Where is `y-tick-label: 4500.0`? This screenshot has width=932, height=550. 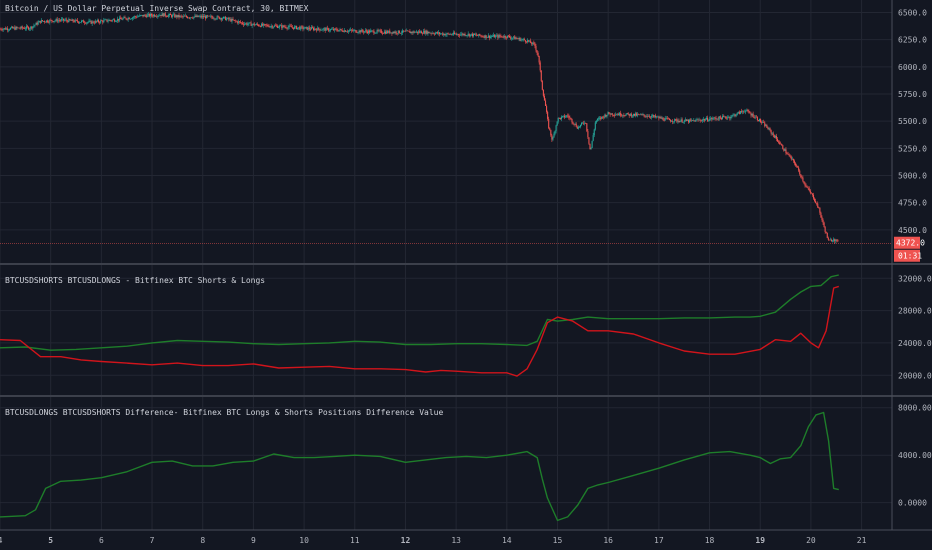
y-tick-label: 4500.0 is located at coordinates (912, 230).